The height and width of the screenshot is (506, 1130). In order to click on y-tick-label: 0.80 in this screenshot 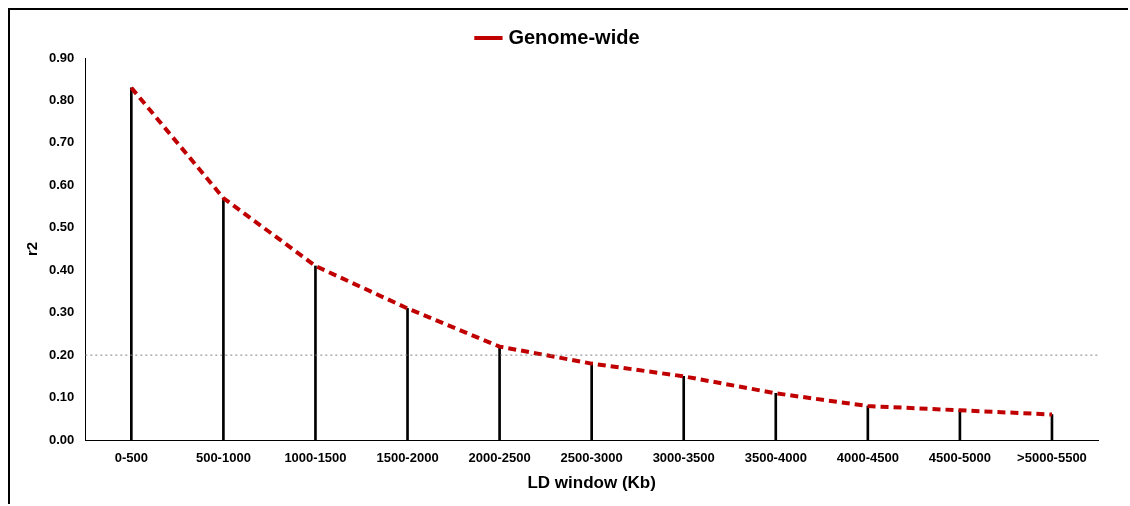, I will do `click(61, 100)`.